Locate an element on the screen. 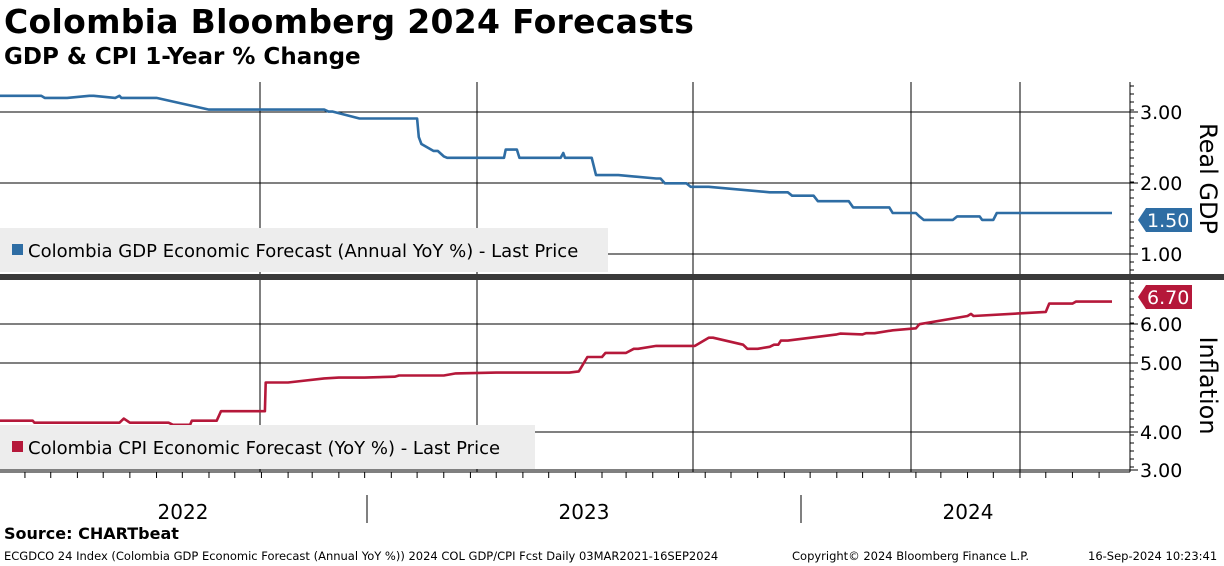 The height and width of the screenshot is (566, 1224). chart-title: Colombia Bloomberg 2024 Forecasts is located at coordinates (349, 21).